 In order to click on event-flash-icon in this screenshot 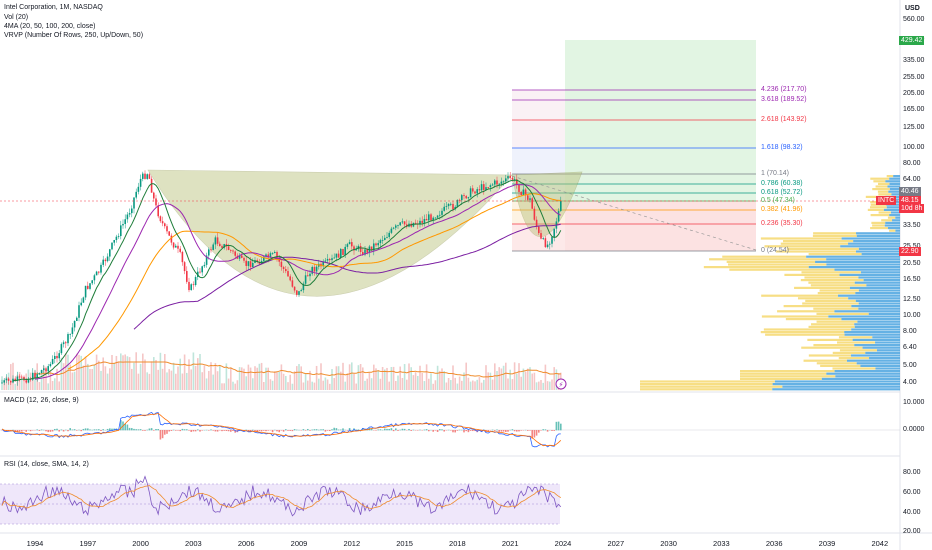, I will do `click(561, 384)`.